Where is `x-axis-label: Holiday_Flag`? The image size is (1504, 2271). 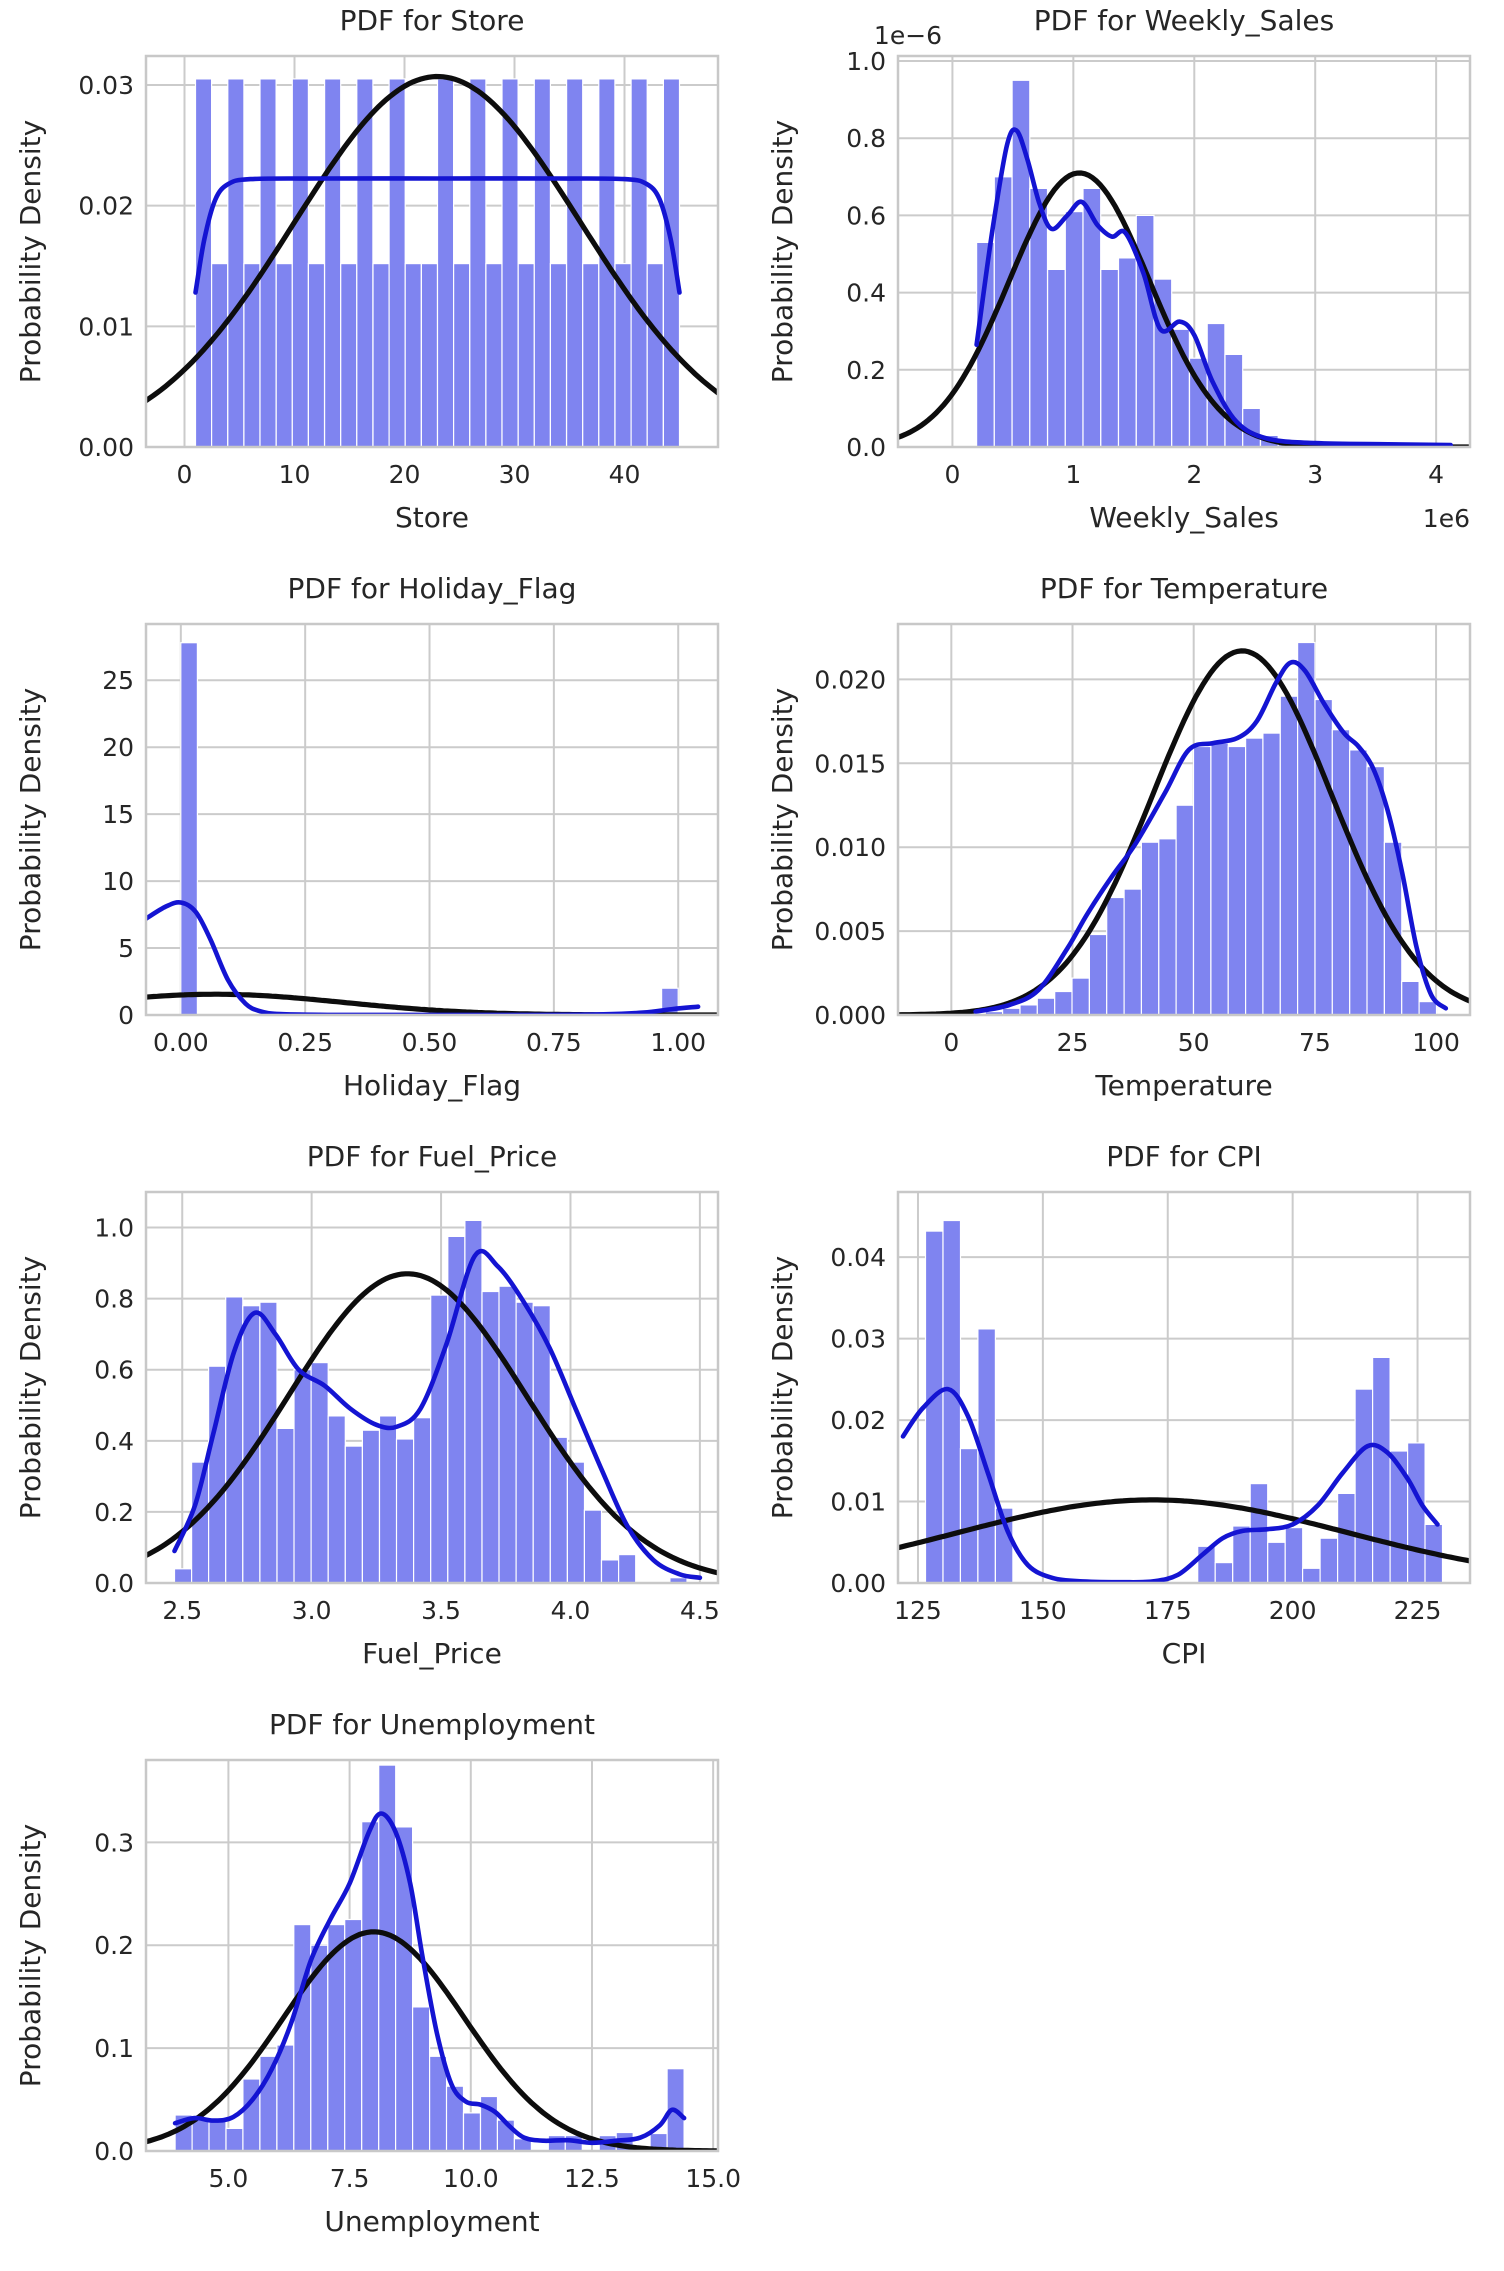
x-axis-label: Holiday_Flag is located at coordinates (432, 1085).